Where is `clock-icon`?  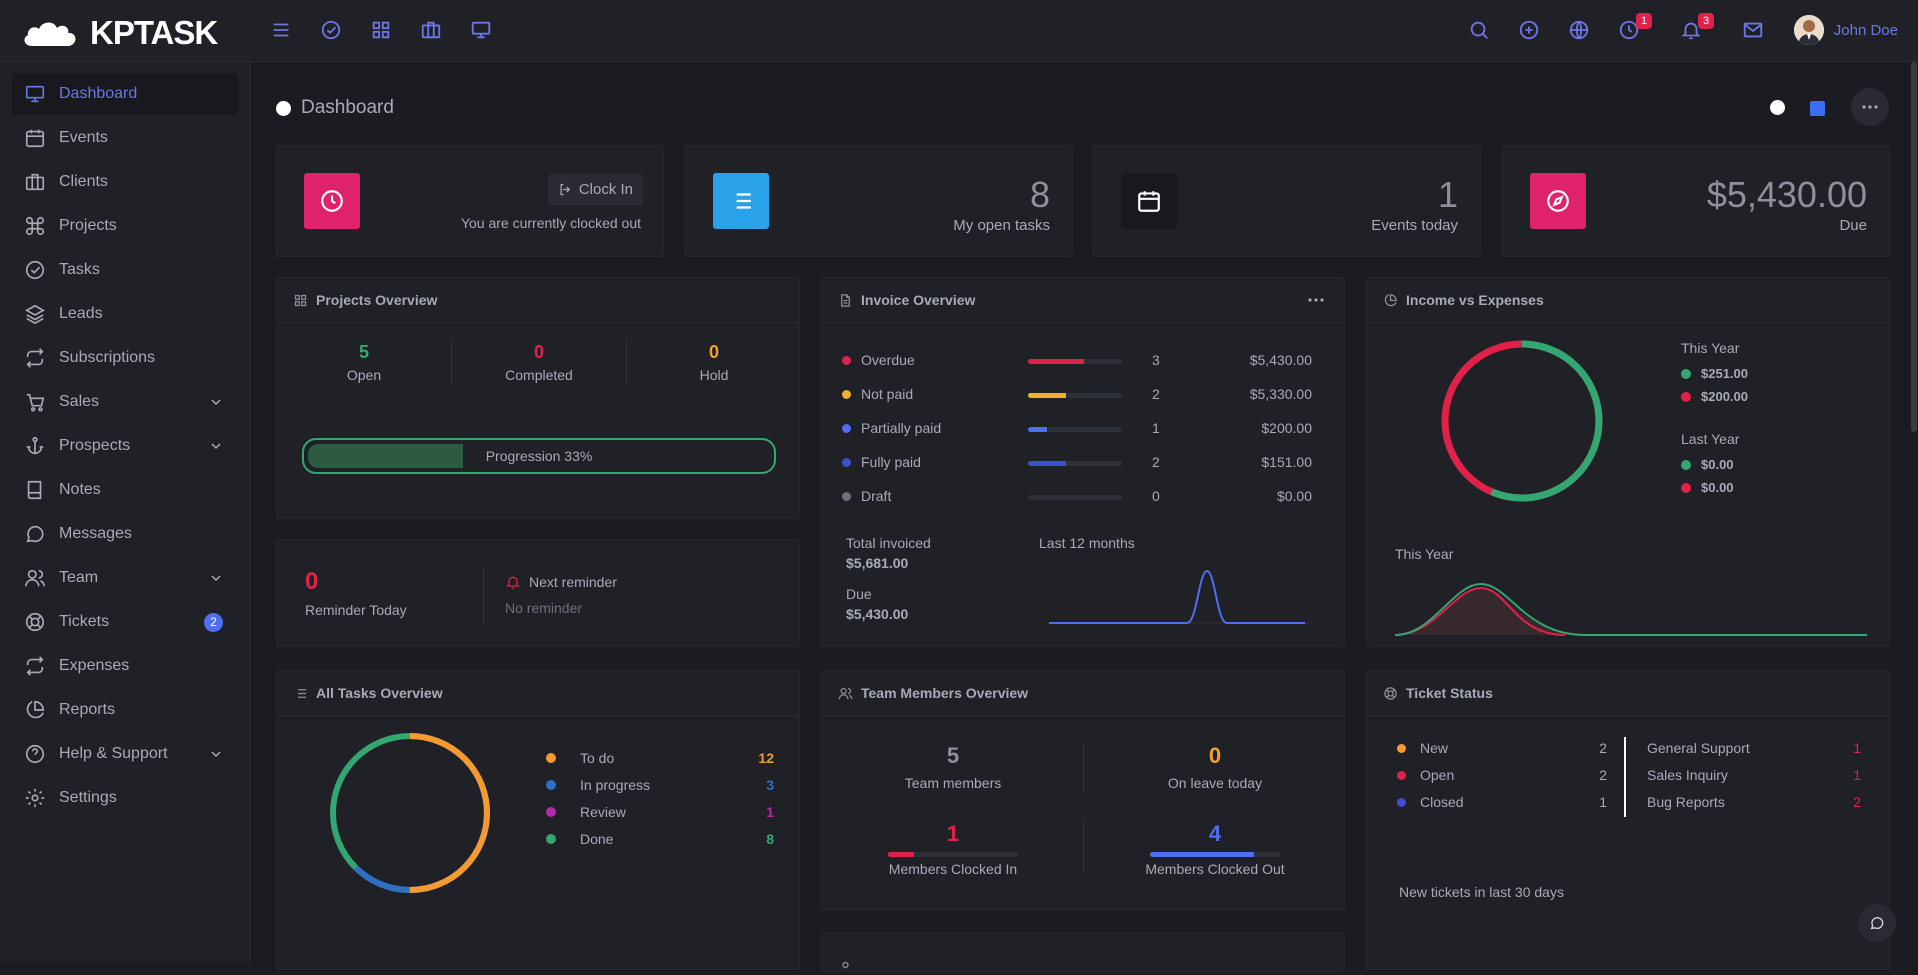
clock-icon is located at coordinates (332, 201).